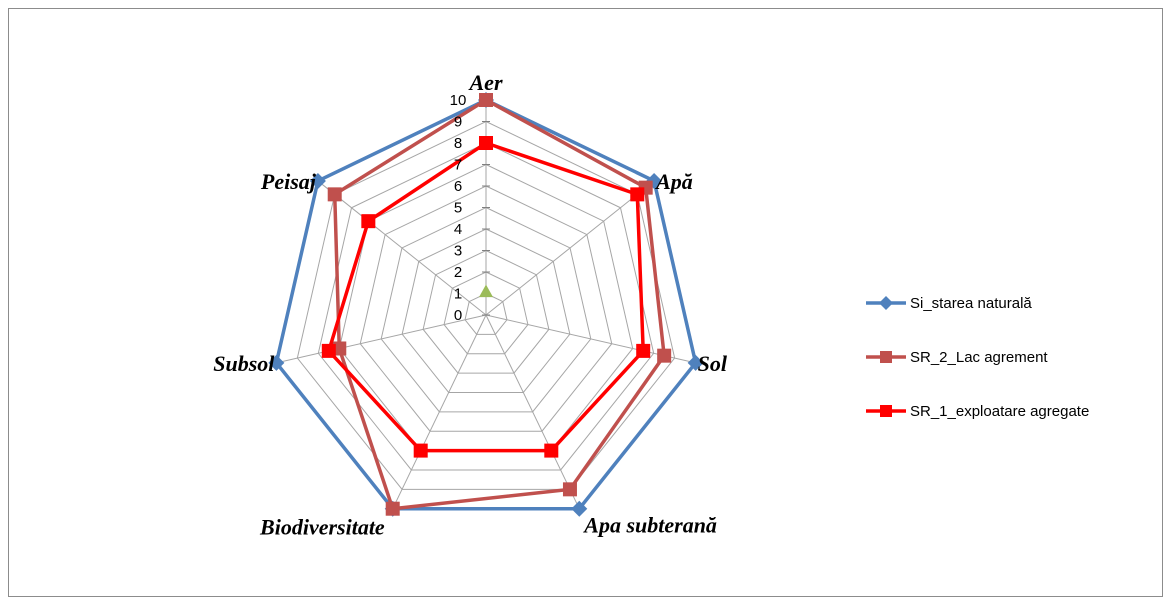 This screenshot has width=1173, height=607. What do you see at coordinates (999, 411) in the screenshot?
I see `legend-label: SR_1_exploatare agregate` at bounding box center [999, 411].